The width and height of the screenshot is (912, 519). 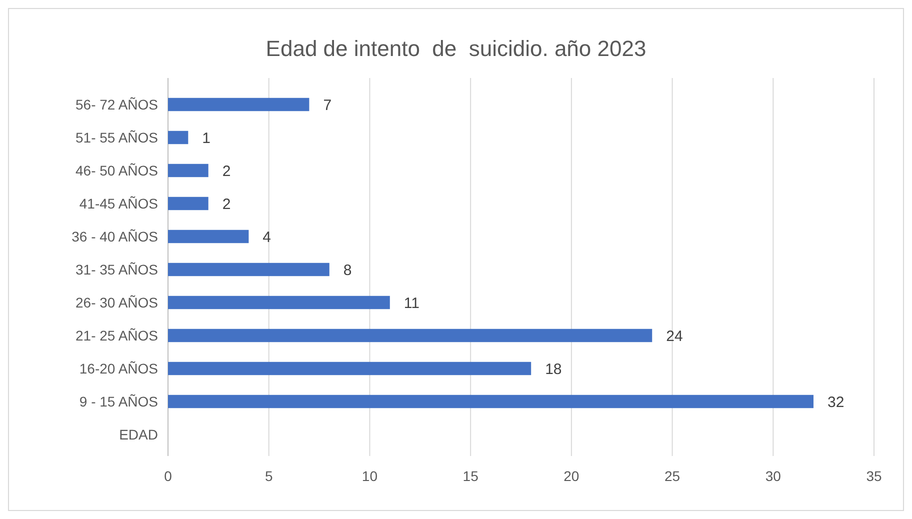 What do you see at coordinates (115, 236) in the screenshot?
I see `y-tick-label: 36 - 40 AÑOS` at bounding box center [115, 236].